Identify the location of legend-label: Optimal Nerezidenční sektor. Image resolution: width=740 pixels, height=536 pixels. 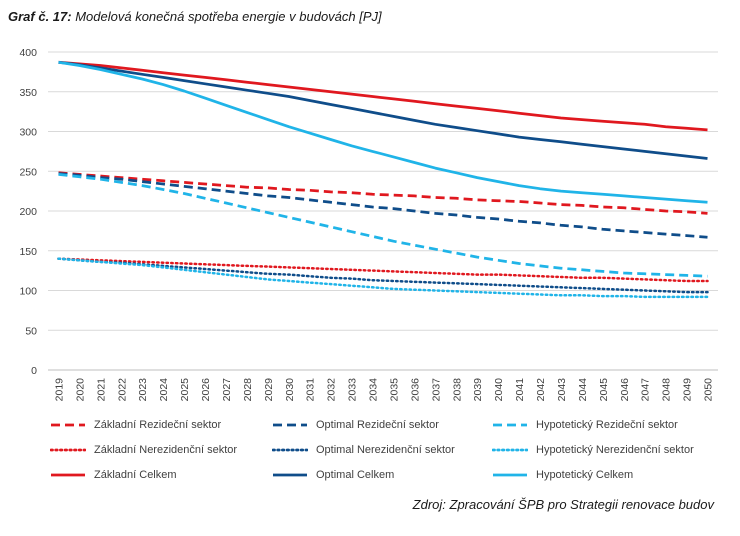
(385, 450).